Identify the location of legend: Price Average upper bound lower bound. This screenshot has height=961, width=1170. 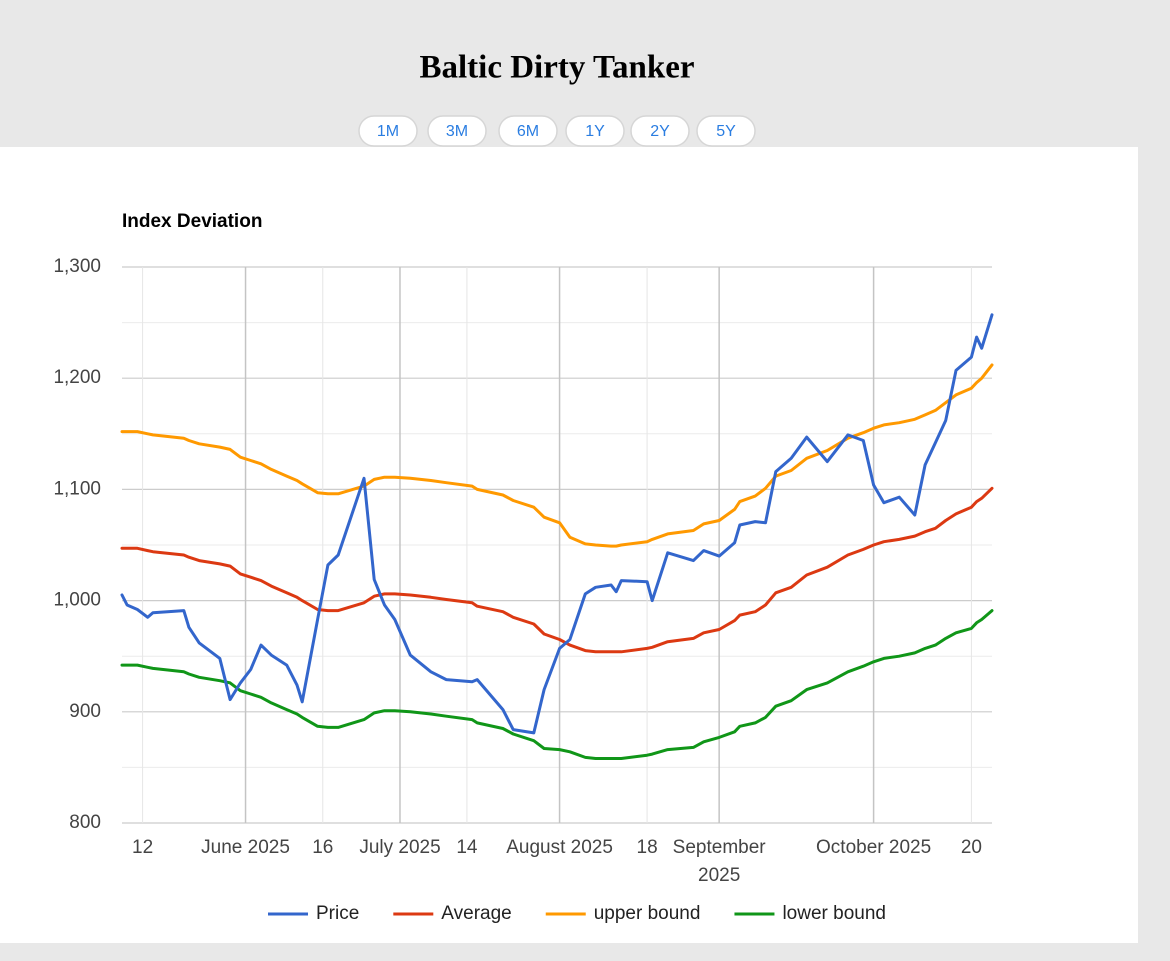
(577, 913).